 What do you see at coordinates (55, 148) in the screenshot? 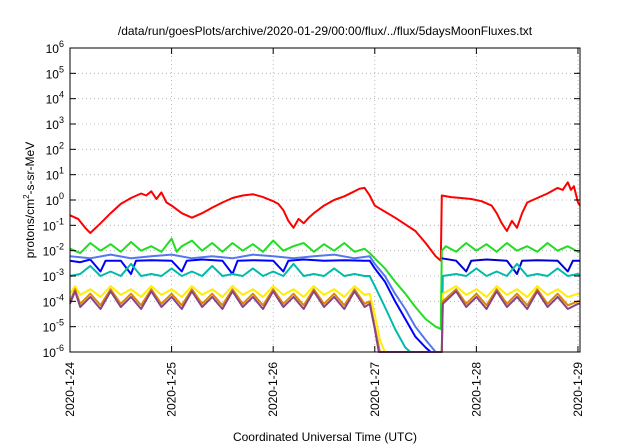
I see `y-tick-label: 10²` at bounding box center [55, 148].